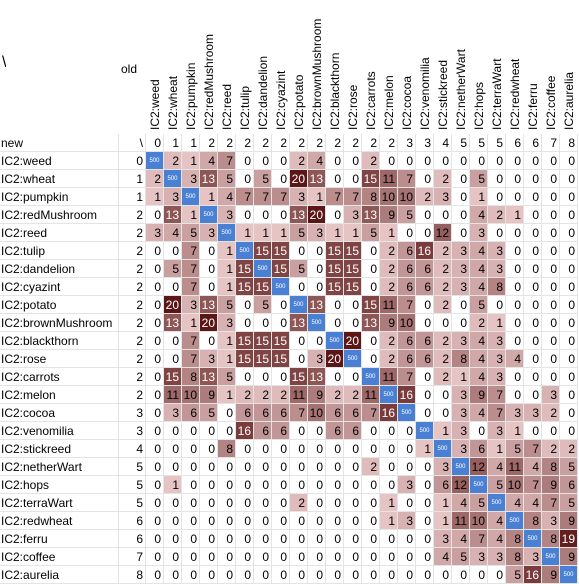 This screenshot has width=579, height=584. I want to click on new-value: 3, so click(425, 143).